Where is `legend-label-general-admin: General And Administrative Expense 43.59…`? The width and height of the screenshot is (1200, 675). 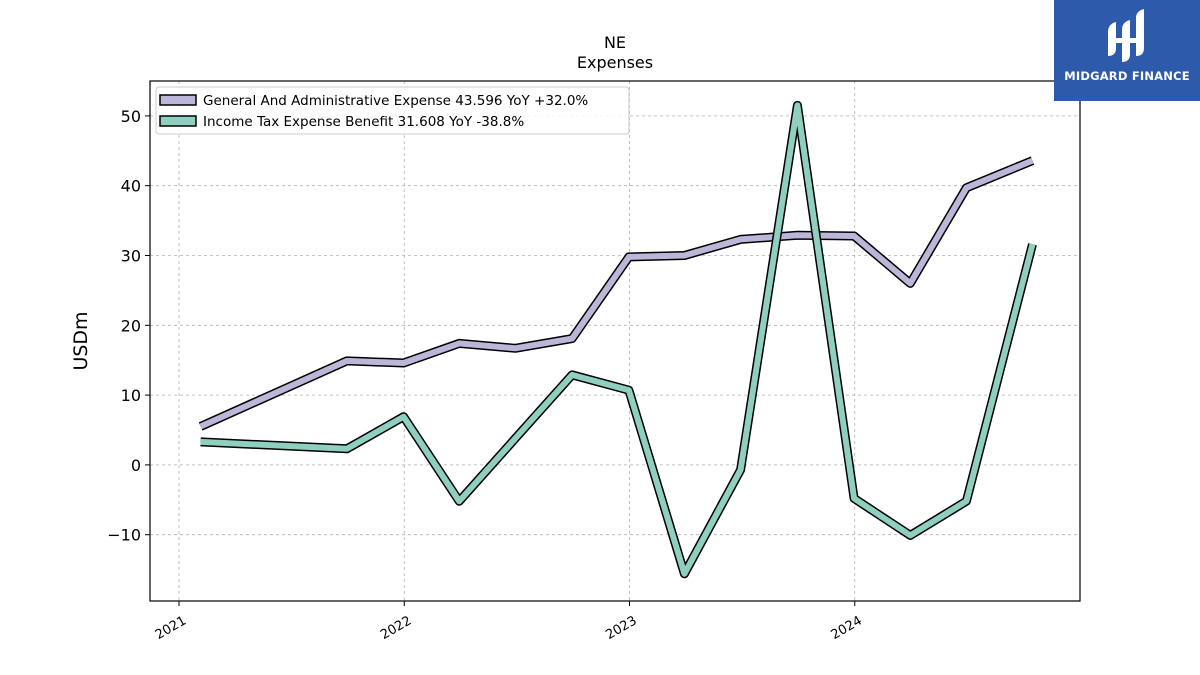 legend-label-general-admin: General And Administrative Expense 43.59… is located at coordinates (395, 101).